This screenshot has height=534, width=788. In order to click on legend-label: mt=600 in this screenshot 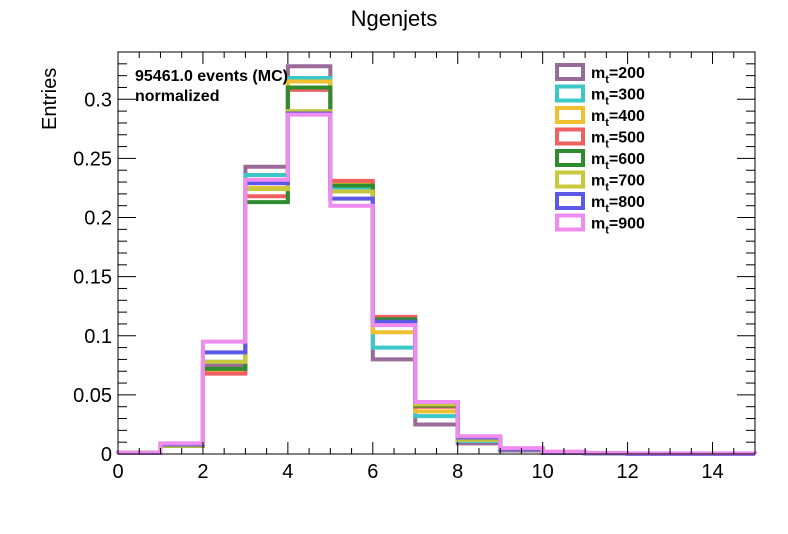, I will do `click(618, 161)`.